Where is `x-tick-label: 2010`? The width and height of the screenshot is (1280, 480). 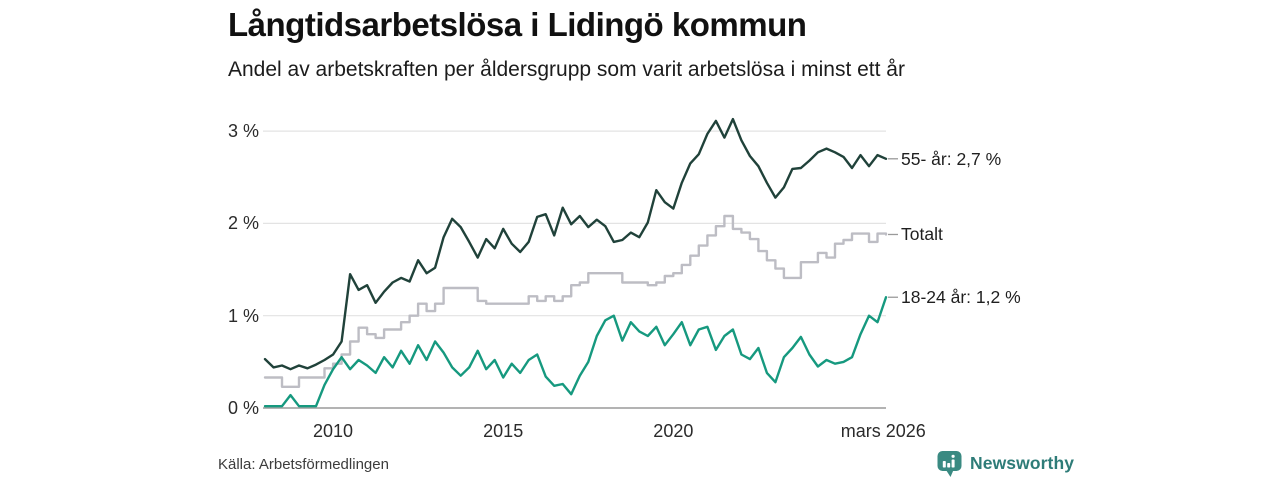
x-tick-label: 2010 is located at coordinates (333, 431).